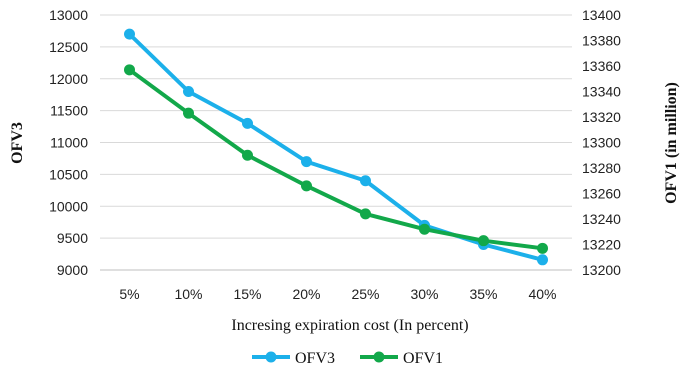 Image resolution: width=685 pixels, height=372 pixels. I want to click on right-y-tick-label: 13240, so click(601, 219).